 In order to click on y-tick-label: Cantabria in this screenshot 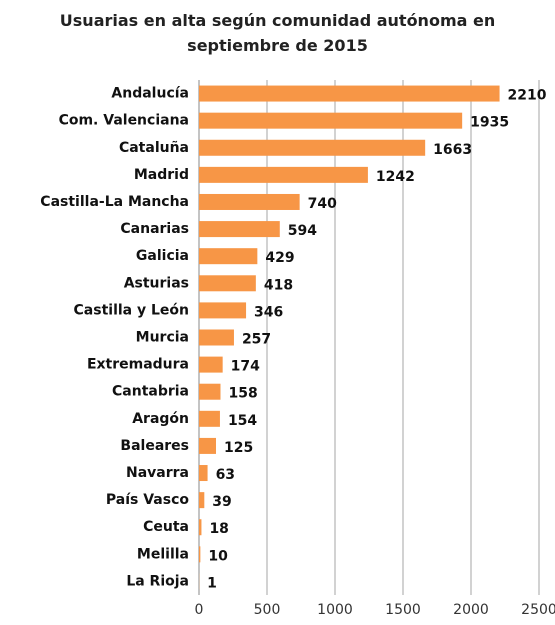, I will do `click(150, 392)`.